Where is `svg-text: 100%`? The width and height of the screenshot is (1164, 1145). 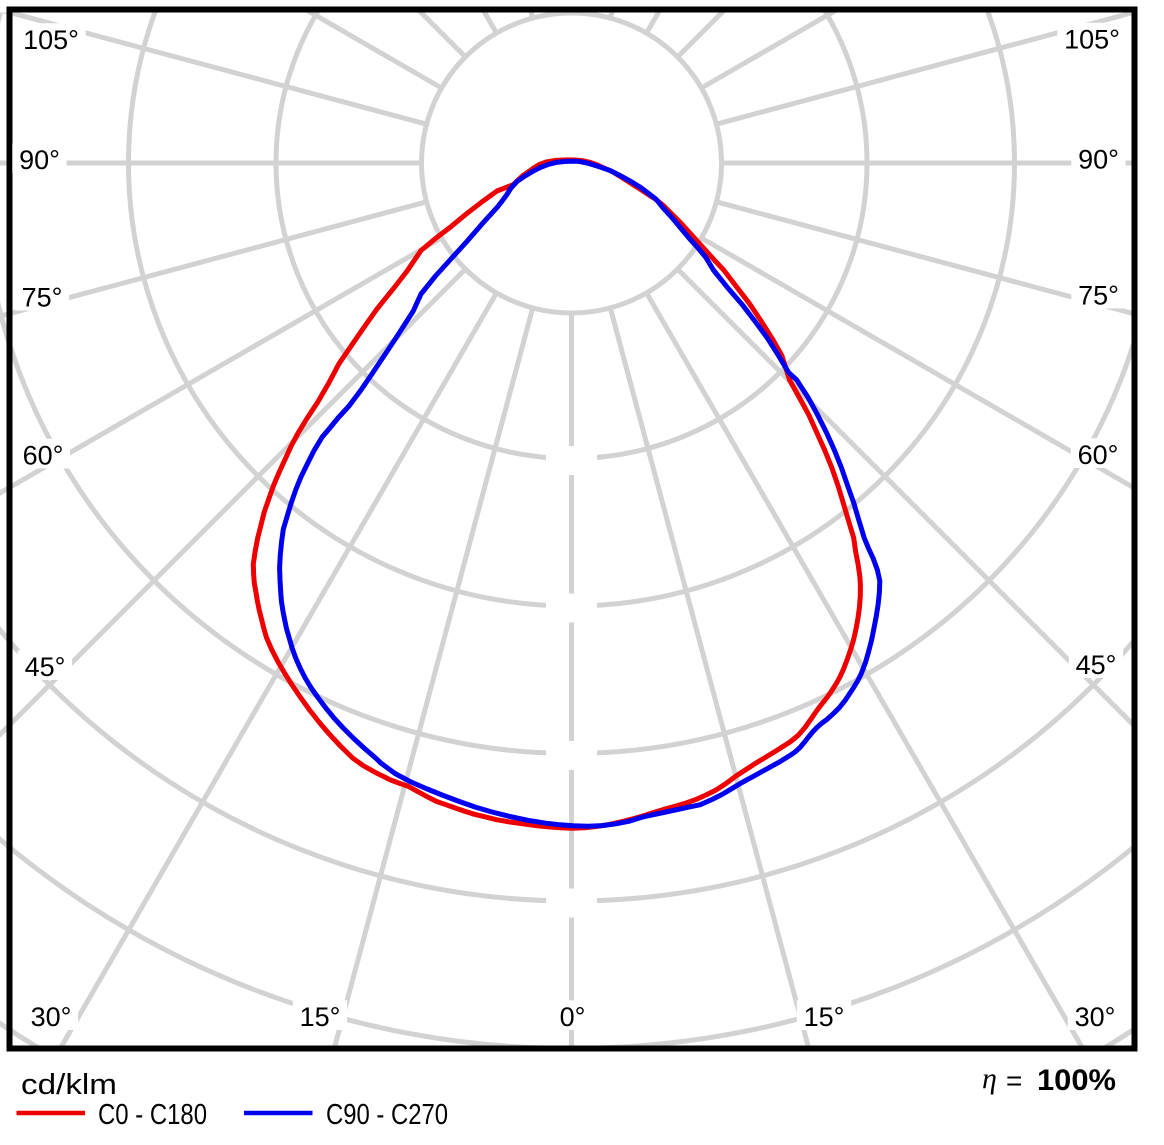
svg-text: 100% is located at coordinates (1076, 1080).